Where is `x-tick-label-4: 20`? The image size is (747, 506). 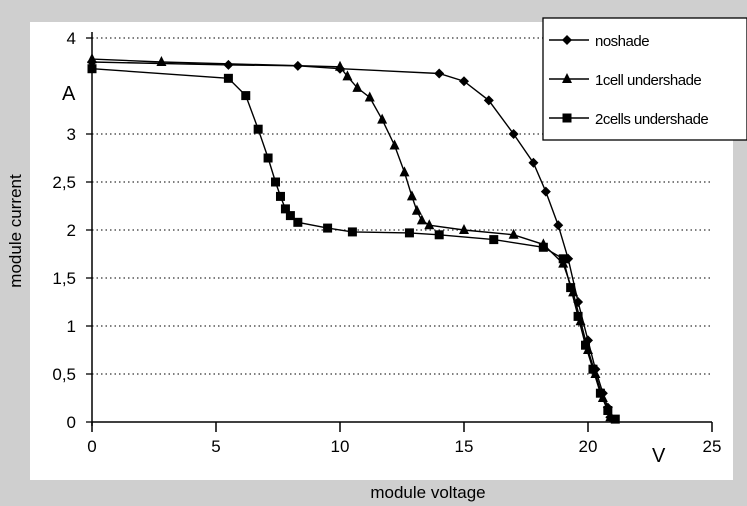
x-tick-label-4: 20 is located at coordinates (588, 446).